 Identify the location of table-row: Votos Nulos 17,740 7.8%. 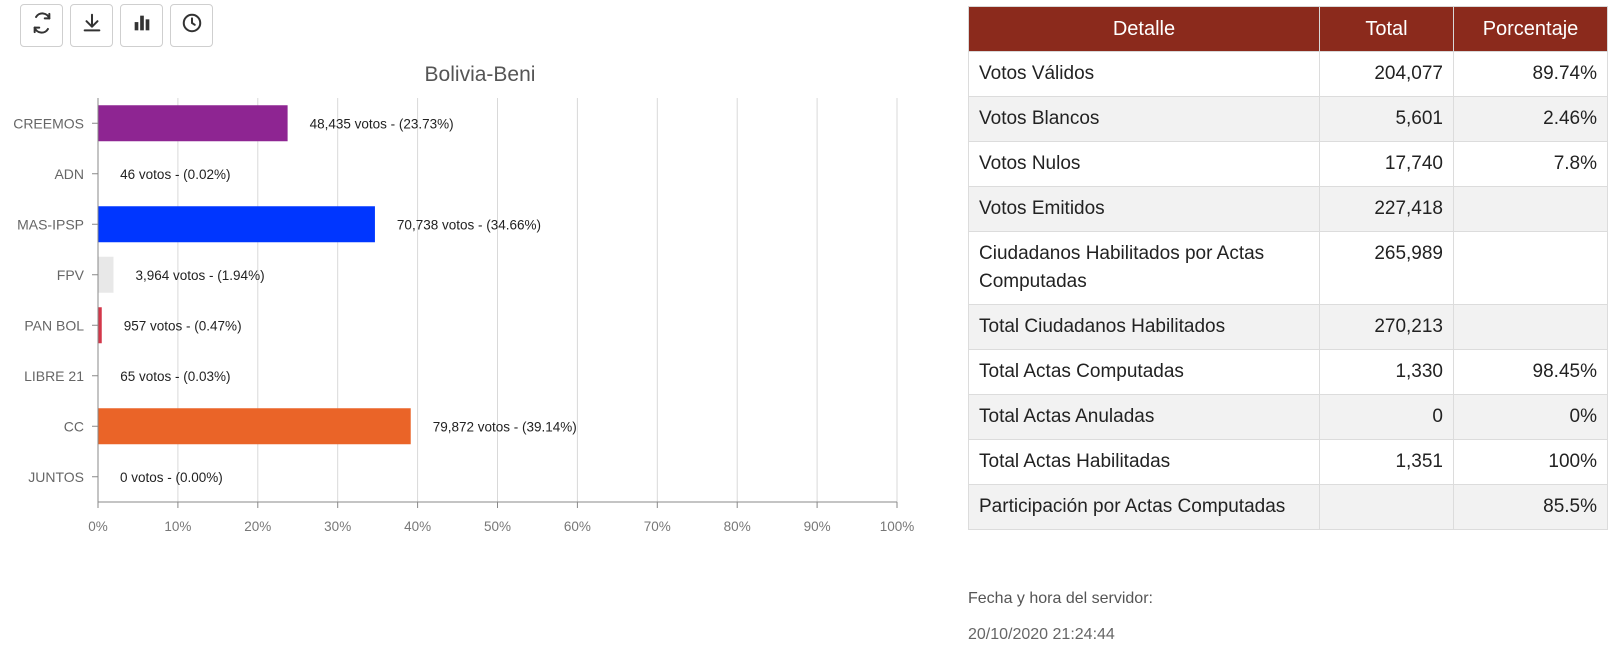
(1288, 164).